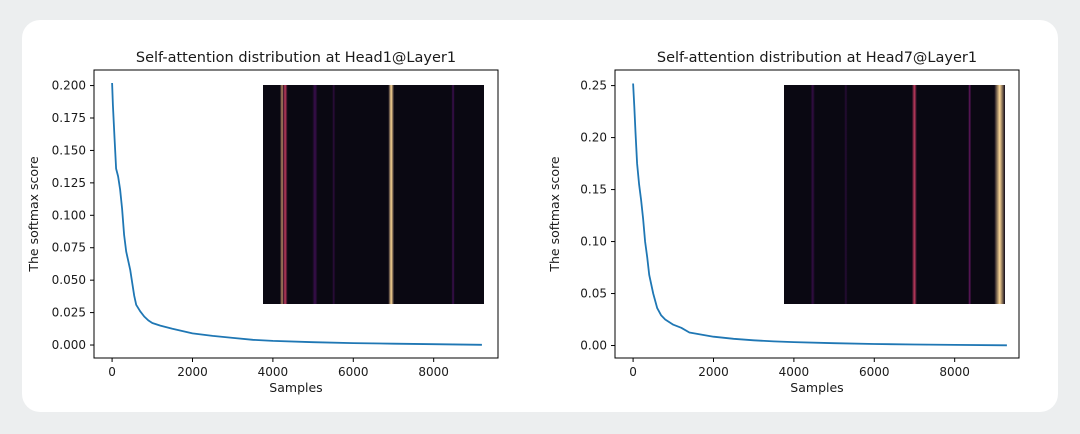 Image resolution: width=1080 pixels, height=434 pixels. I want to click on y-tick-label: 0.100, so click(69, 215).